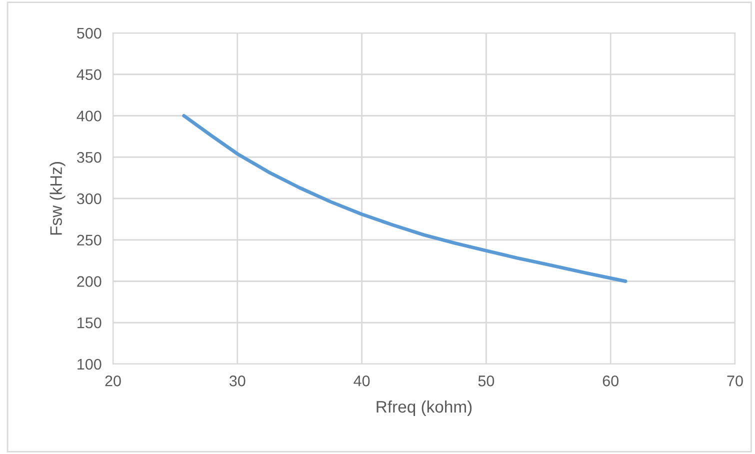  I want to click on x-axis-title: Rfreq (kohm), so click(424, 408).